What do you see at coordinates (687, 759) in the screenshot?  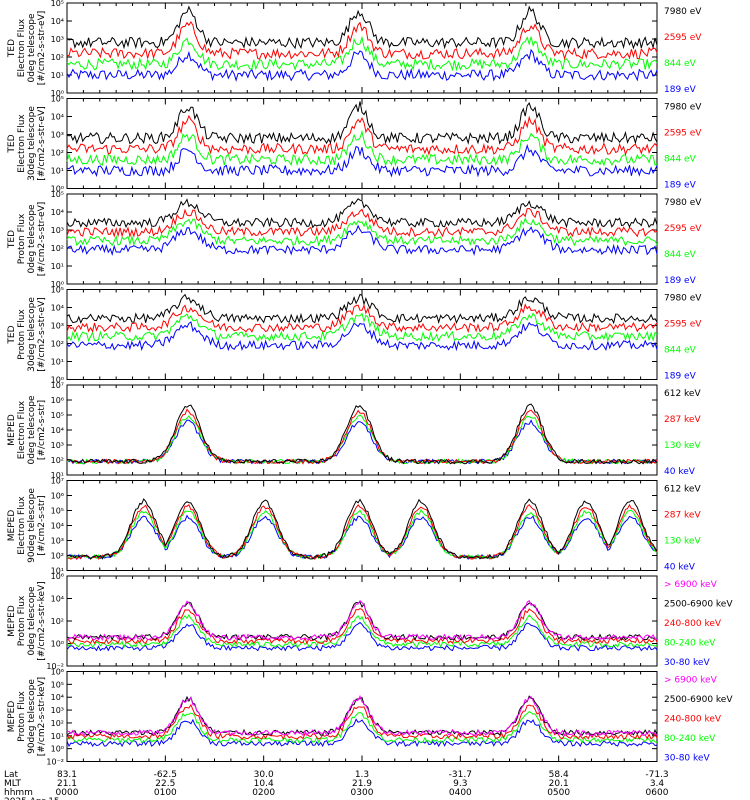 I see `legend-entry: 30-80 keV` at bounding box center [687, 759].